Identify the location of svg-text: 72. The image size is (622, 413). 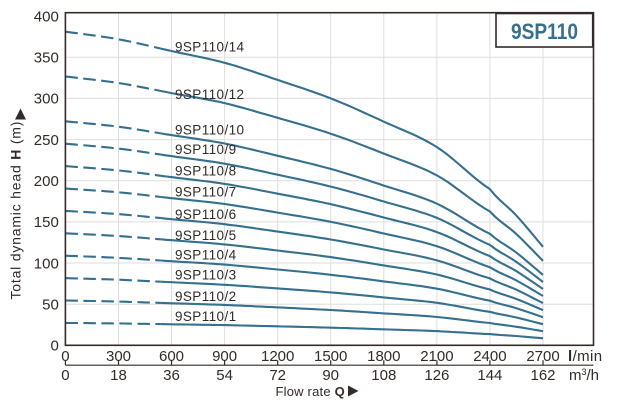
(277, 375).